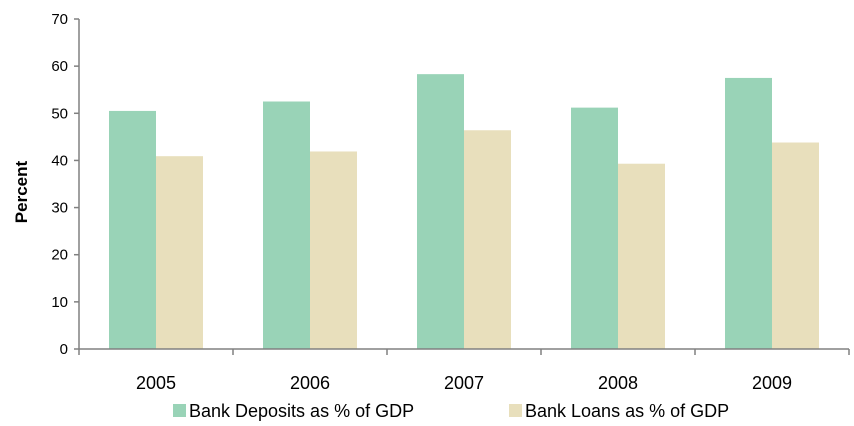  I want to click on bar-loans-2005, so click(179, 252).